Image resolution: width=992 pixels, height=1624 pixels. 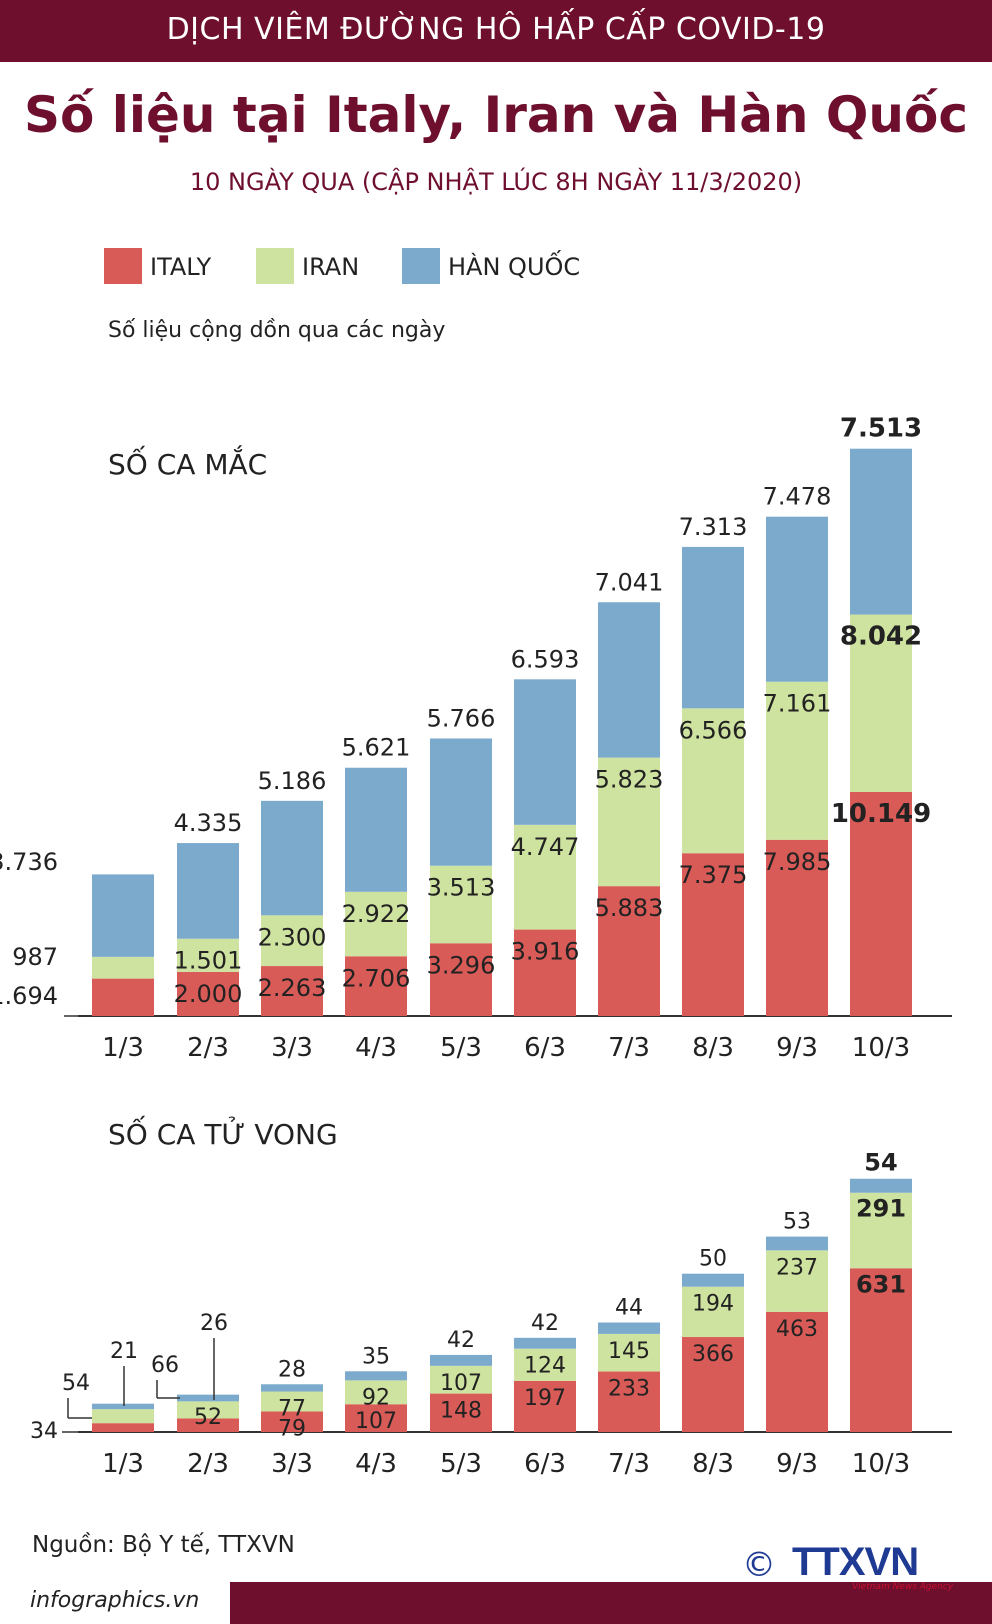 What do you see at coordinates (461, 1383) in the screenshot?
I see `data-label-1-iran-4: 107` at bounding box center [461, 1383].